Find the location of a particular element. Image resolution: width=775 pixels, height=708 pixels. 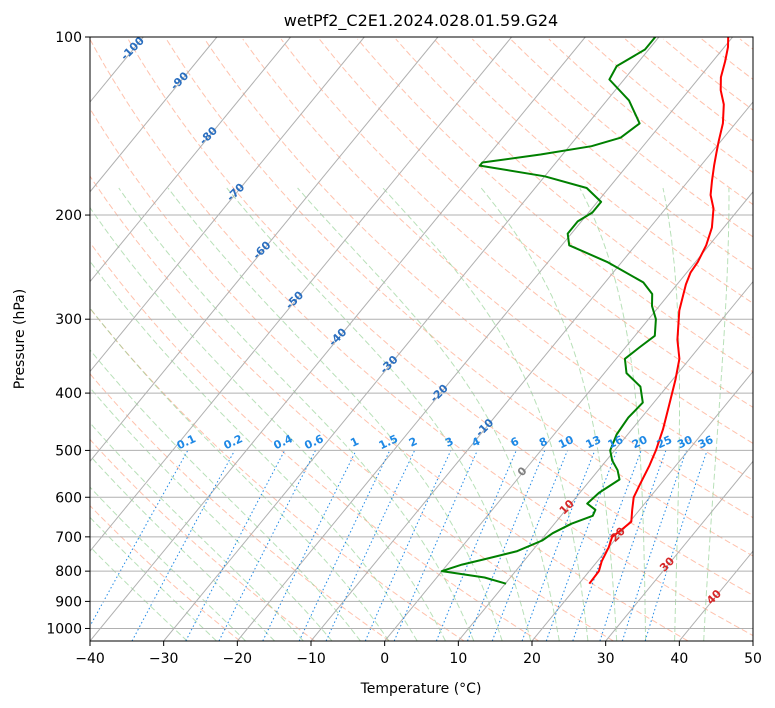

x-tick-label: 20 is located at coordinates (532, 659).